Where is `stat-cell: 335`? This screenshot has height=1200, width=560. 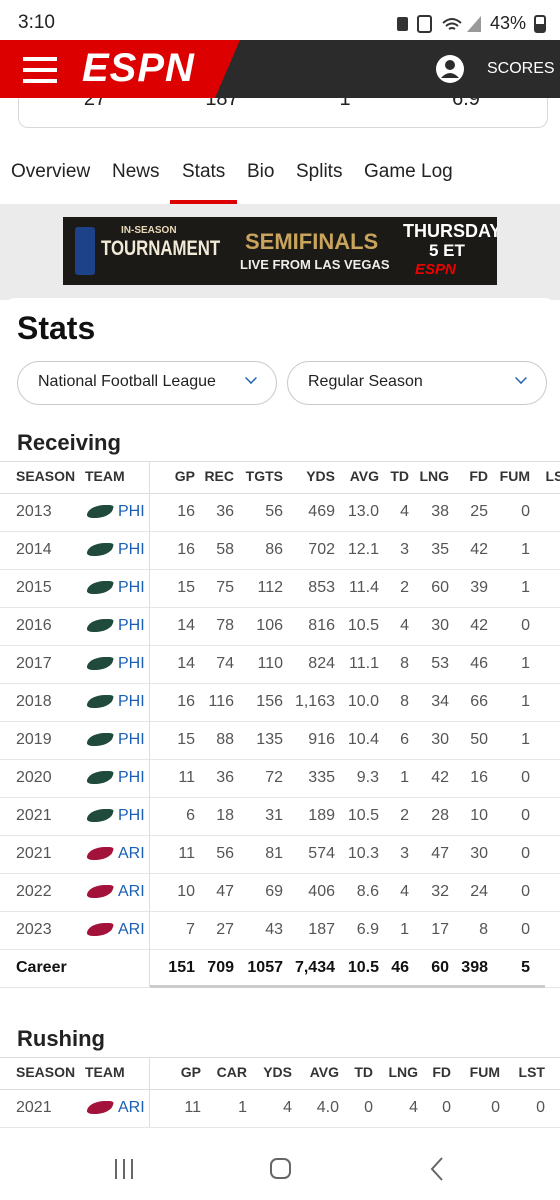 stat-cell: 335 is located at coordinates (321, 777).